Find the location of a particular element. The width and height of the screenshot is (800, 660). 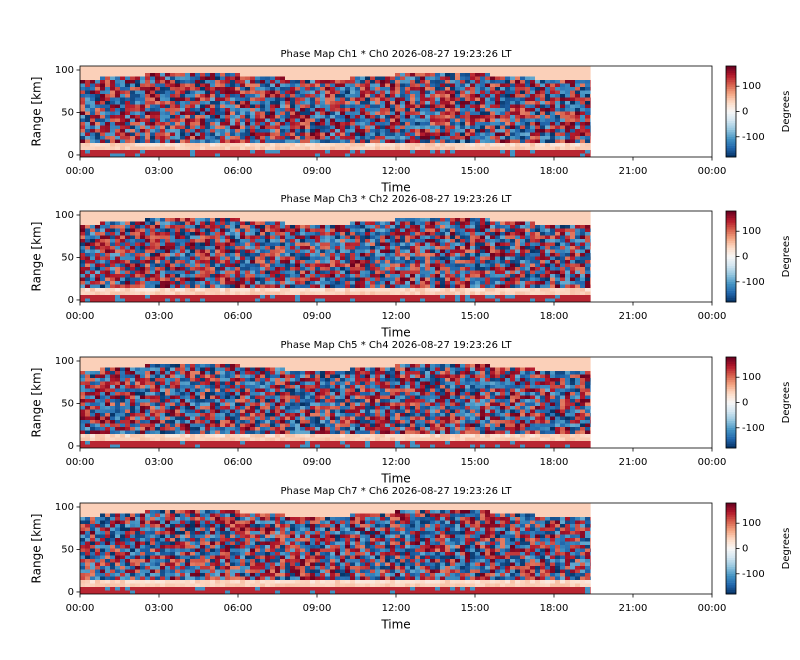

y-tick-label: 50 is located at coordinates (67, 112).